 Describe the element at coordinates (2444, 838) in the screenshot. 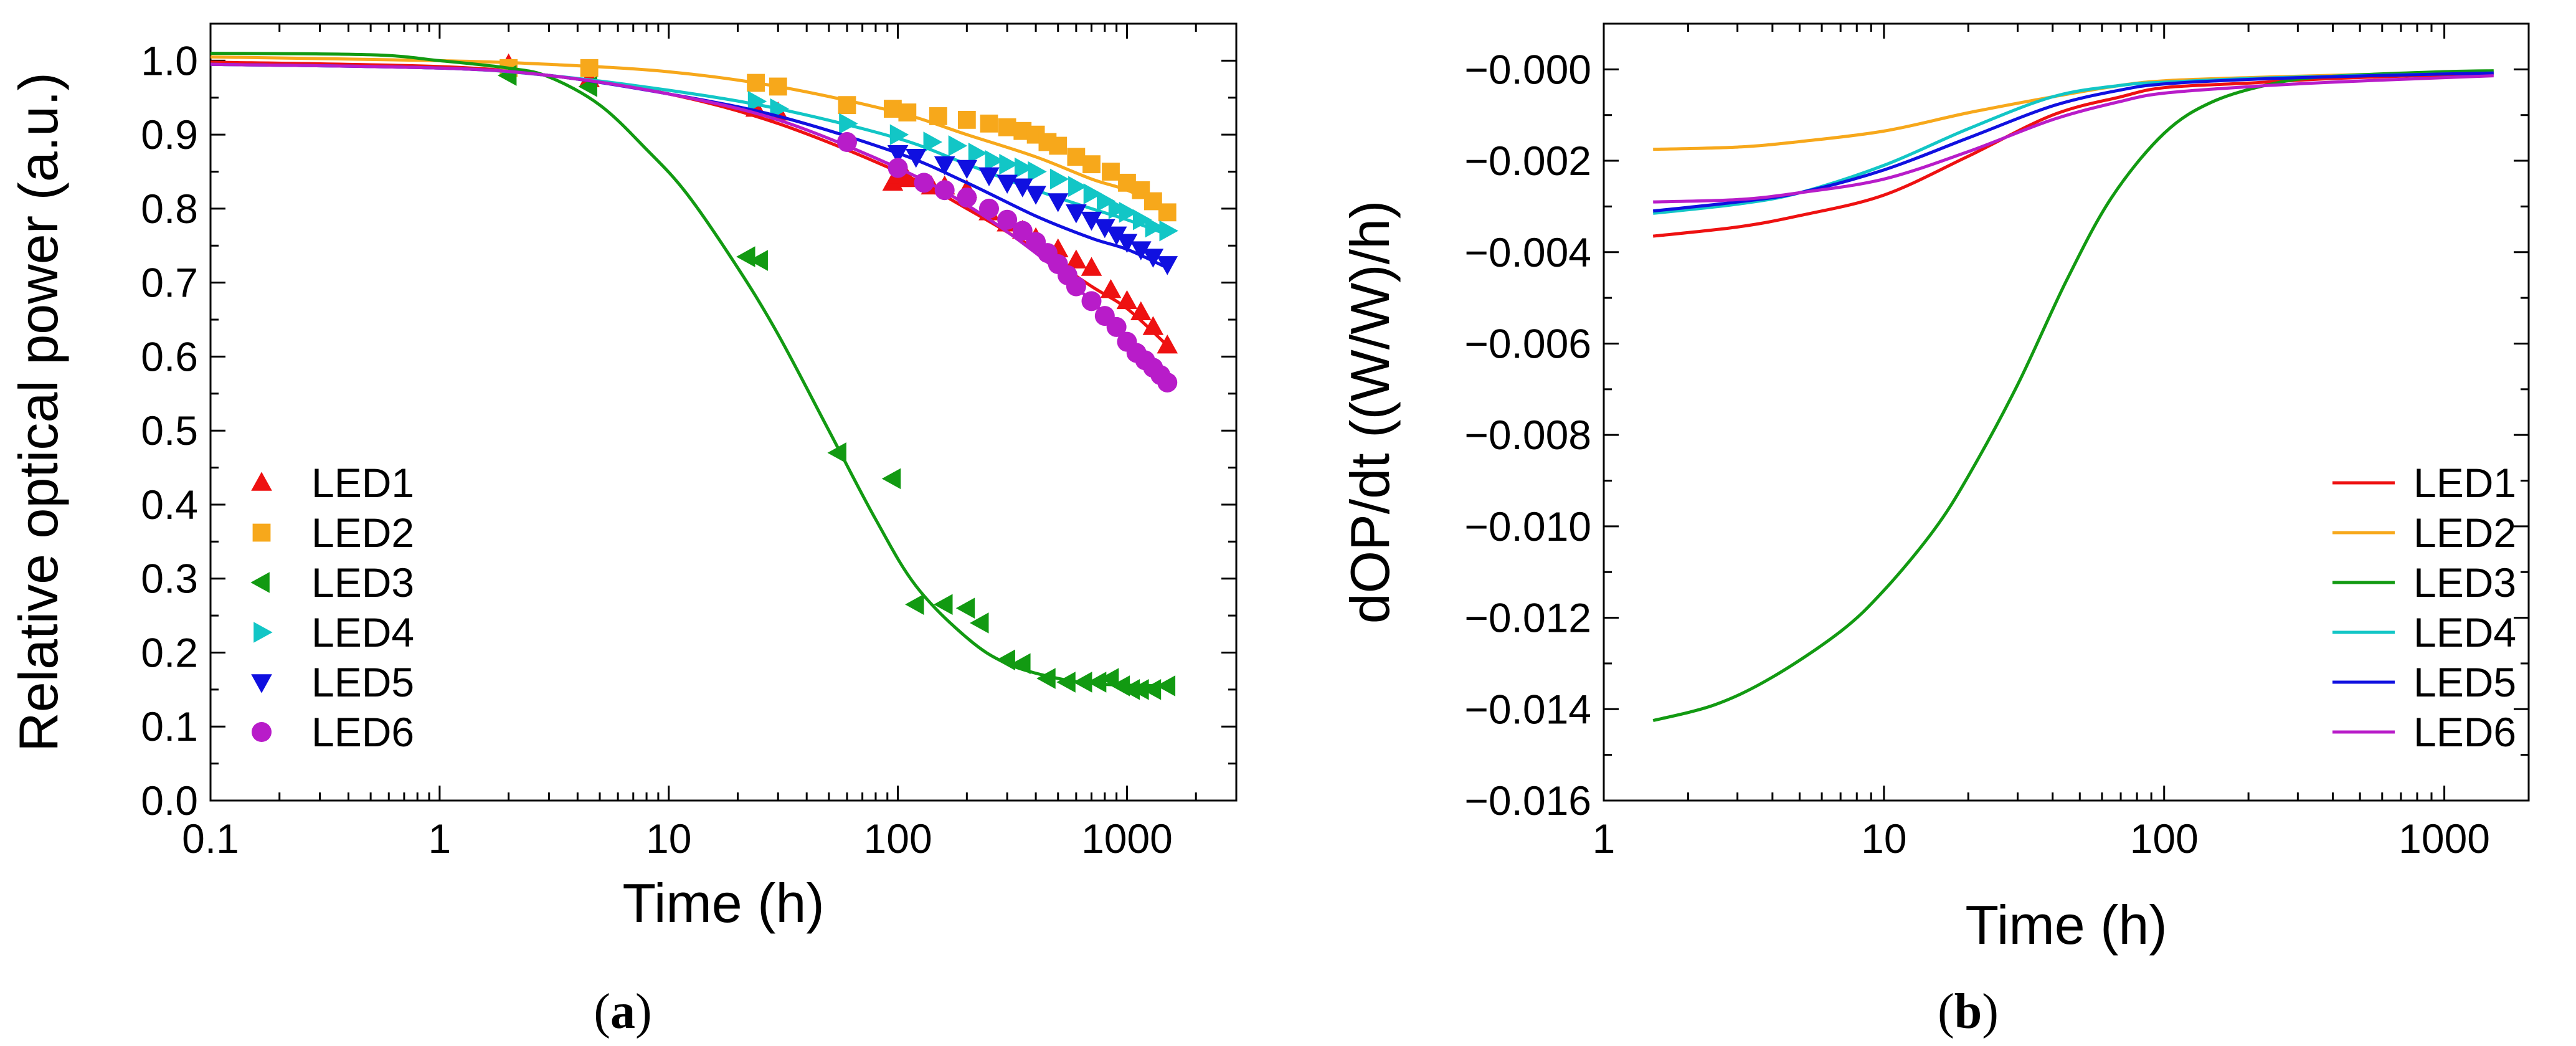

I see `x-tick-label: 1000` at that location.